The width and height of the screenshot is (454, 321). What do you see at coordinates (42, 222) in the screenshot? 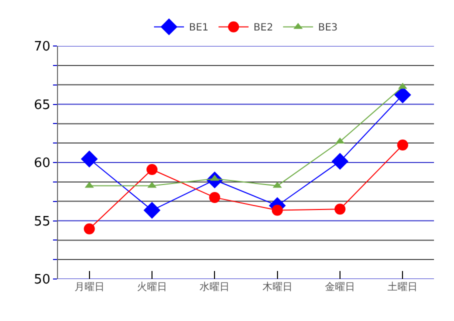
I see `y-tick-label: 55` at bounding box center [42, 222].